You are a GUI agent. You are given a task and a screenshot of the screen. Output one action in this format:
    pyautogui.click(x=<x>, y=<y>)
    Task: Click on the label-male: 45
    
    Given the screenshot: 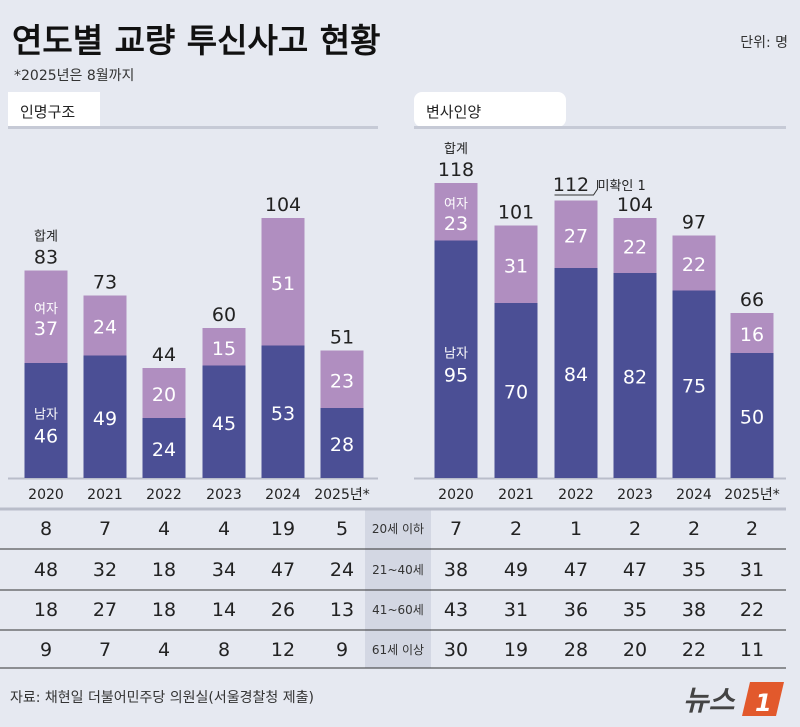 What is the action you would take?
    pyautogui.click(x=224, y=424)
    